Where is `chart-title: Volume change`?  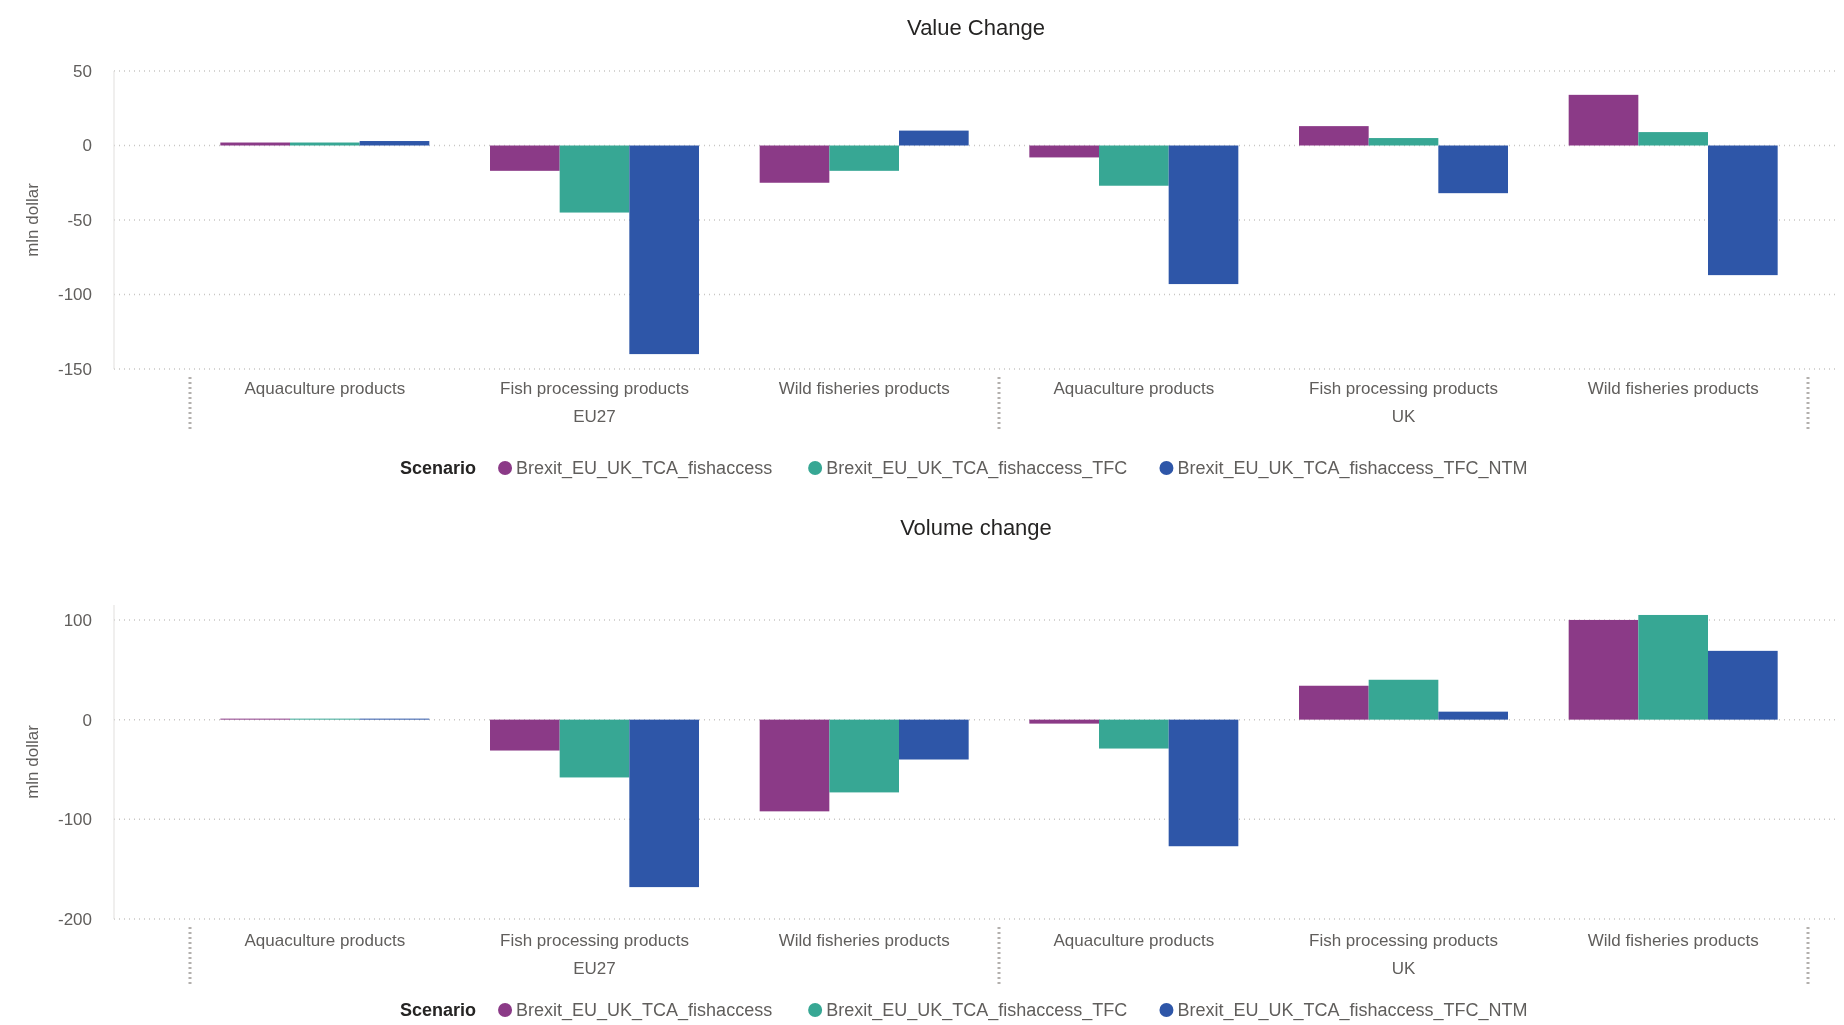 chart-title: Volume change is located at coordinates (976, 527).